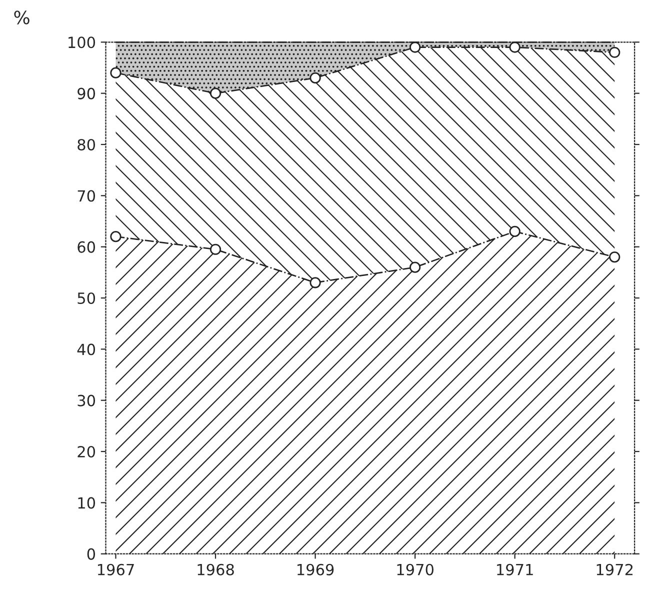  I want to click on x-tick-label: 1972, so click(614, 570).